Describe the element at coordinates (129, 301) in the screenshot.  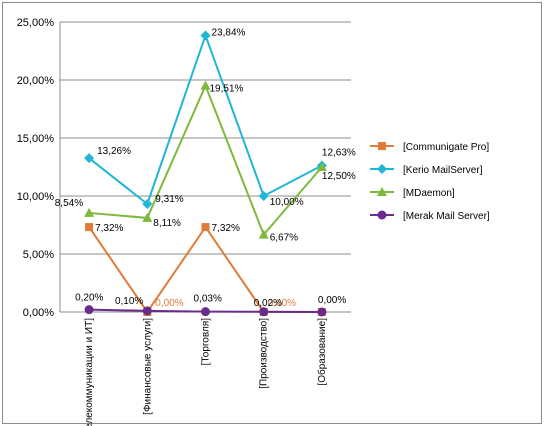
I see `data-label: 0,10%` at that location.